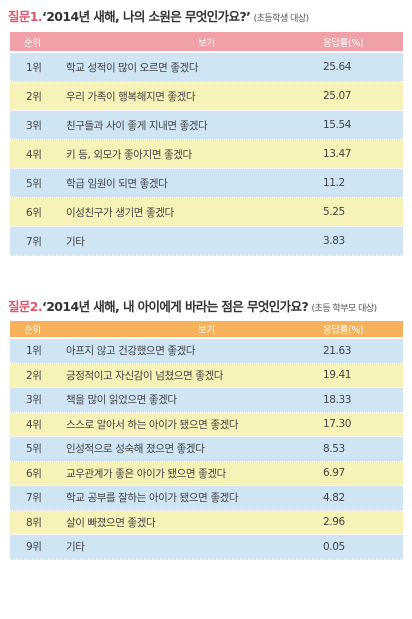  I want to click on table-row: 4위 스스로 알아서 하는 아이가 됐으면 좋겠다 17.30, so click(206, 424).